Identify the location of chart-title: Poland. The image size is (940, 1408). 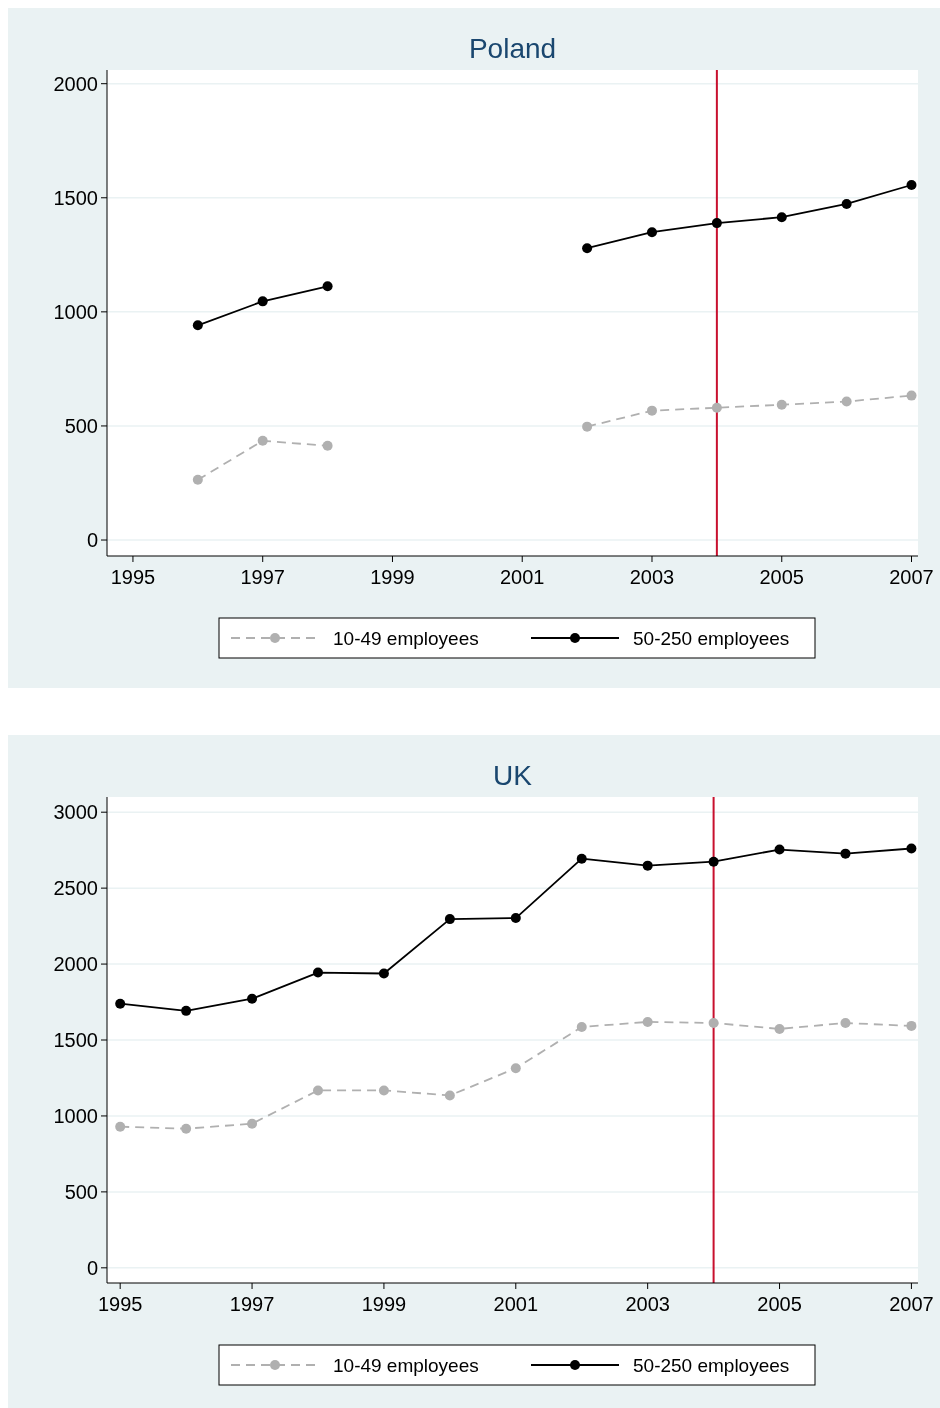
(512, 48).